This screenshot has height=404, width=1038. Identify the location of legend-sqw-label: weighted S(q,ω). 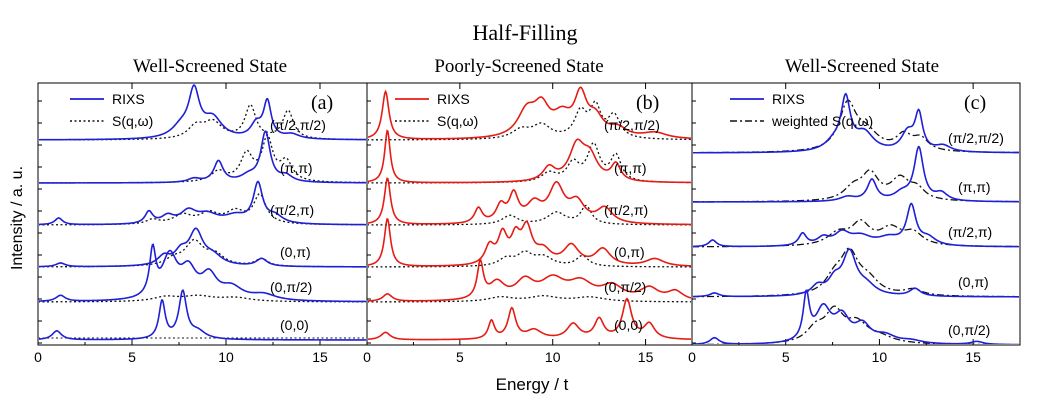
(822, 121).